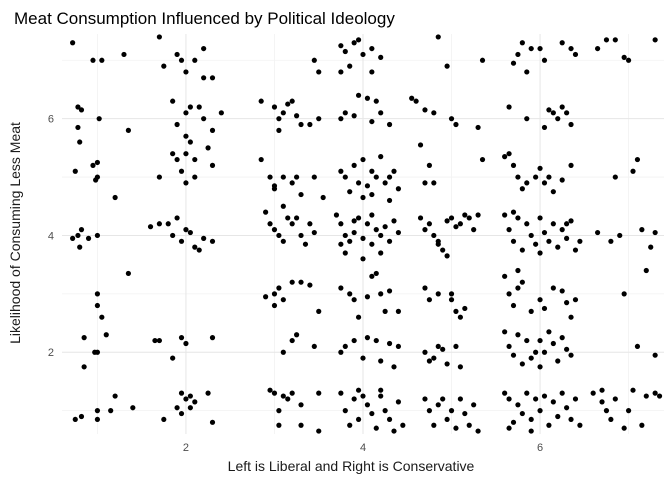 This screenshot has height=480, width=672. I want to click on y-axis-ticks: 2 4 6, so click(51, 237).